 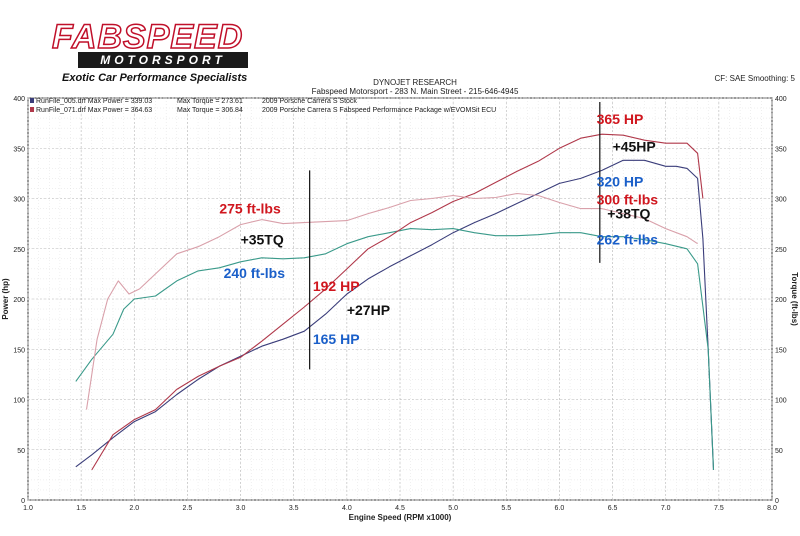 I want to click on y-tick-label: 350, so click(x=19, y=149).